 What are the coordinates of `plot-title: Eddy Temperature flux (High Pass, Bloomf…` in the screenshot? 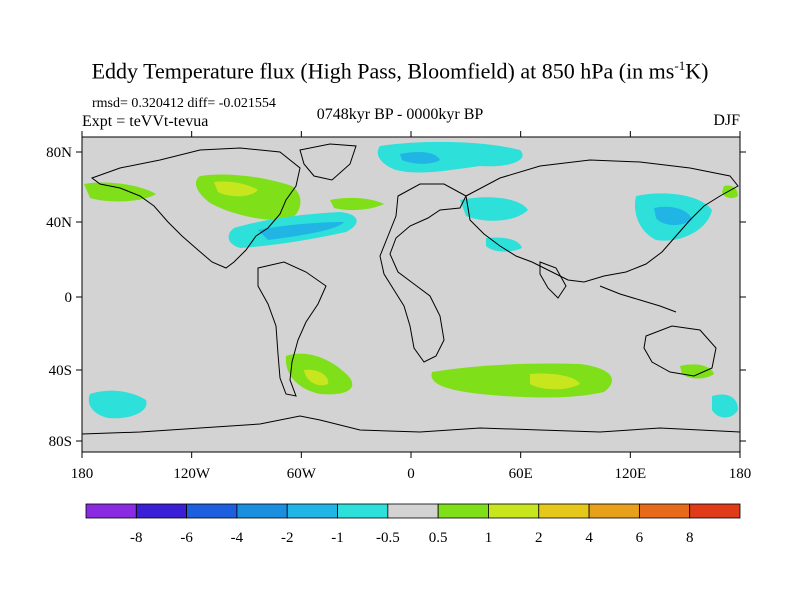 It's located at (400, 71).